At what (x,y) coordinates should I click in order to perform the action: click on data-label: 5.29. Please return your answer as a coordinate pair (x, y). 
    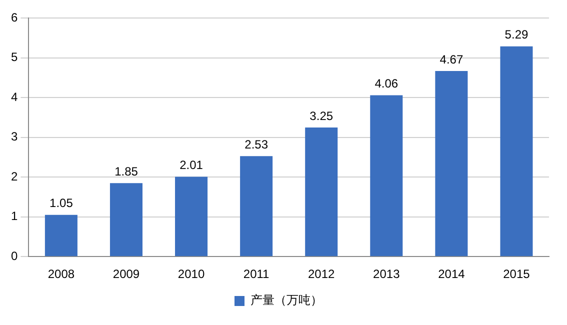
    Looking at the image, I should click on (516, 35).